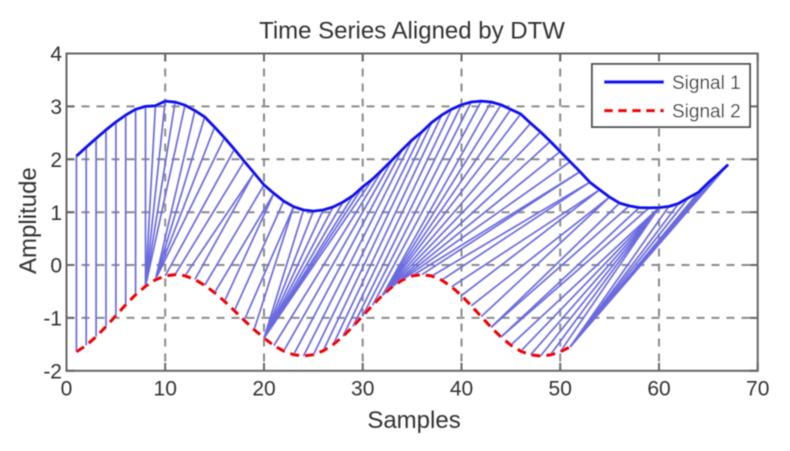 The image size is (790, 451). I want to click on svg-text: 20, so click(263, 388).